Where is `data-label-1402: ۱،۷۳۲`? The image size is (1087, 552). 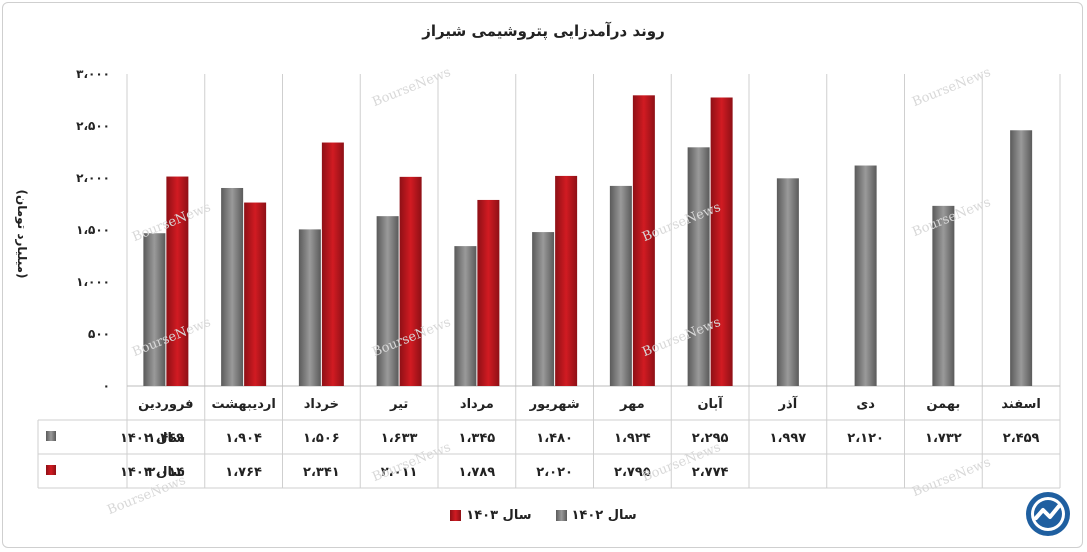 data-label-1402: ۱،۷۳۲ is located at coordinates (943, 438).